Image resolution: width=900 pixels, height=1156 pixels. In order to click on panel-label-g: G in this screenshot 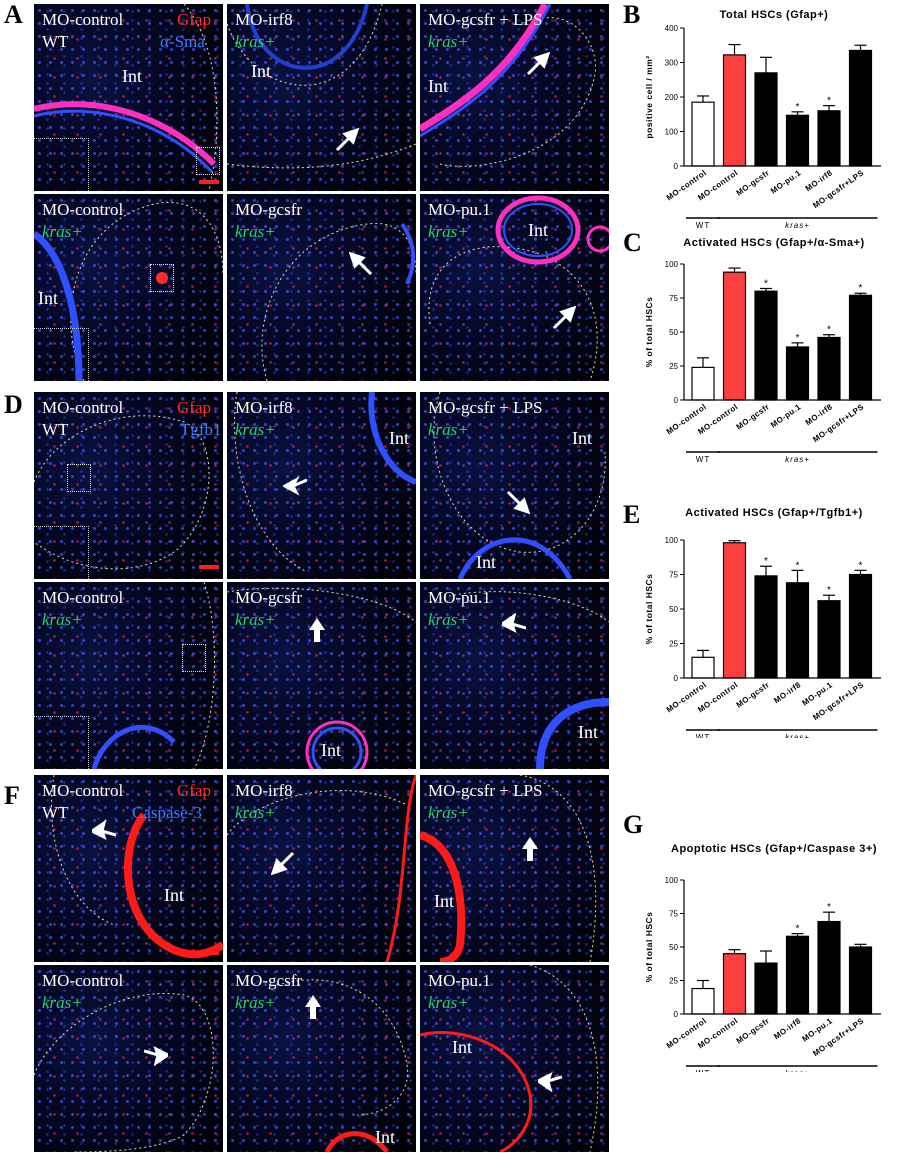, I will do `click(633, 824)`.